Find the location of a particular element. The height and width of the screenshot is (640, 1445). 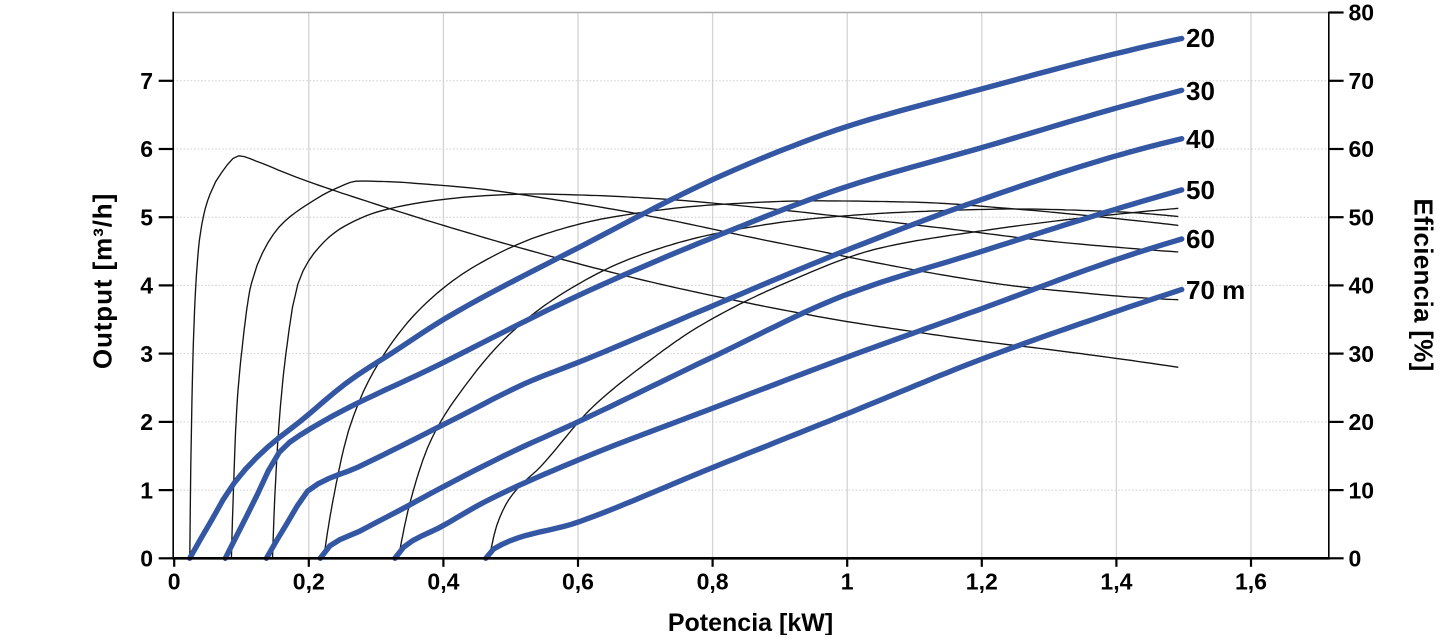

svg-text: 70 is located at coordinates (1362, 81).